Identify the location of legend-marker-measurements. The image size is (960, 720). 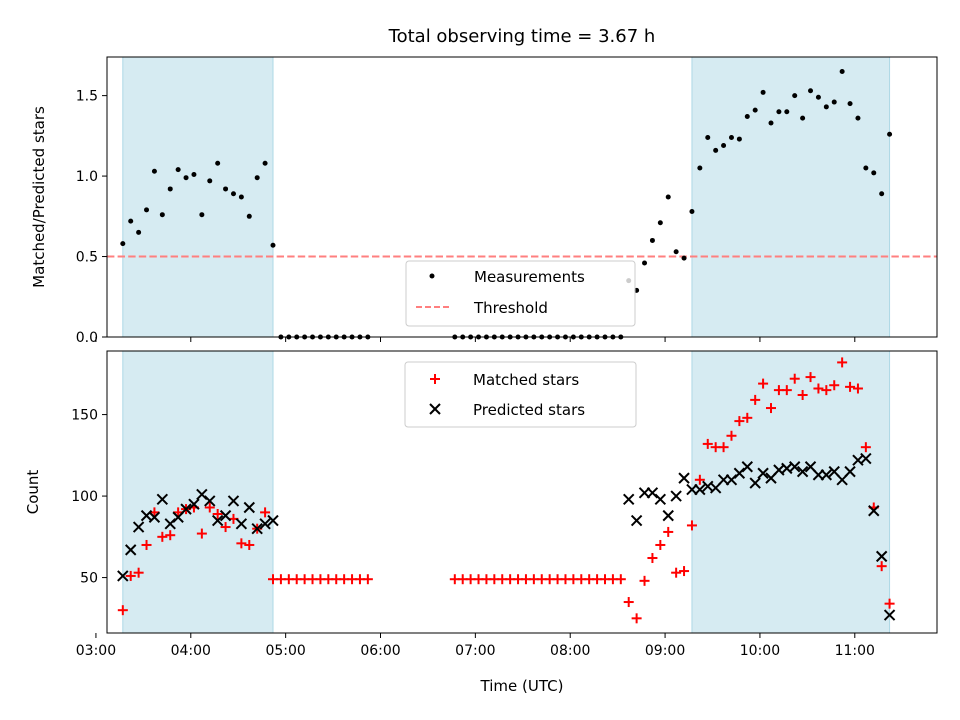
(432, 276).